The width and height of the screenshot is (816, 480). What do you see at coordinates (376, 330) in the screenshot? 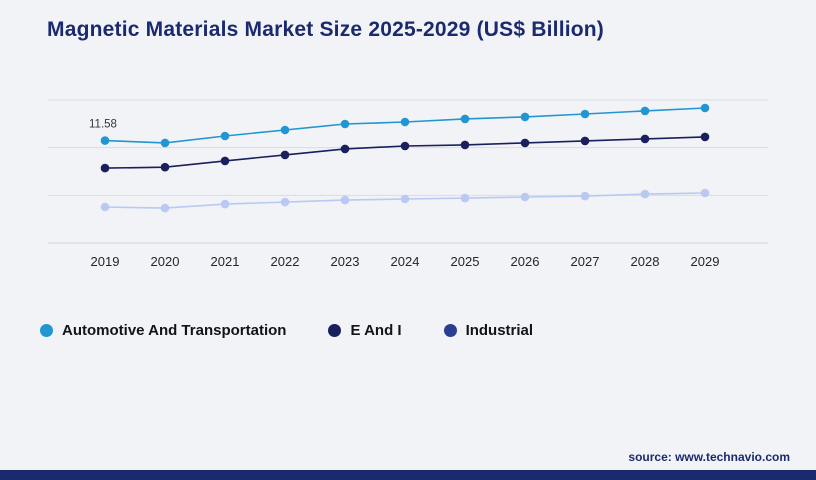
I see `legend-label: E And I` at bounding box center [376, 330].